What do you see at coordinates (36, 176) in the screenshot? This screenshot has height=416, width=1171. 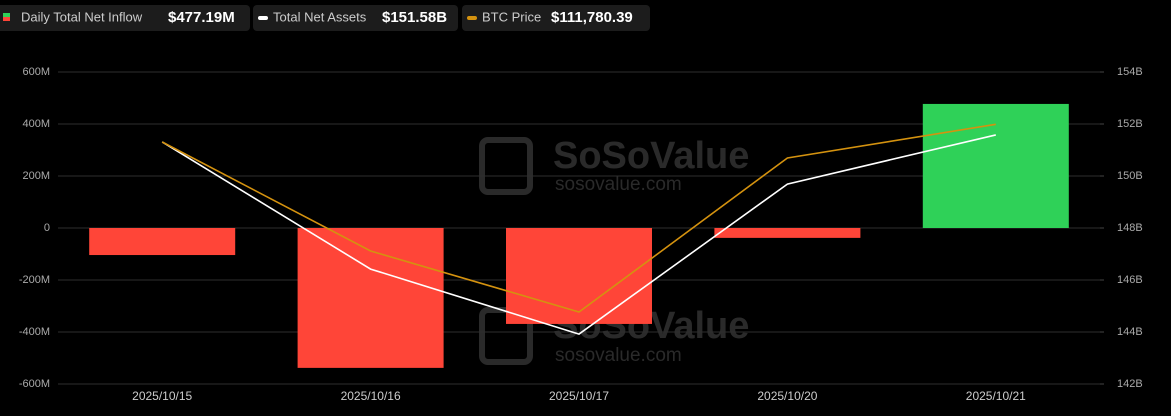 I see `y-tick-label: 200M` at bounding box center [36, 176].